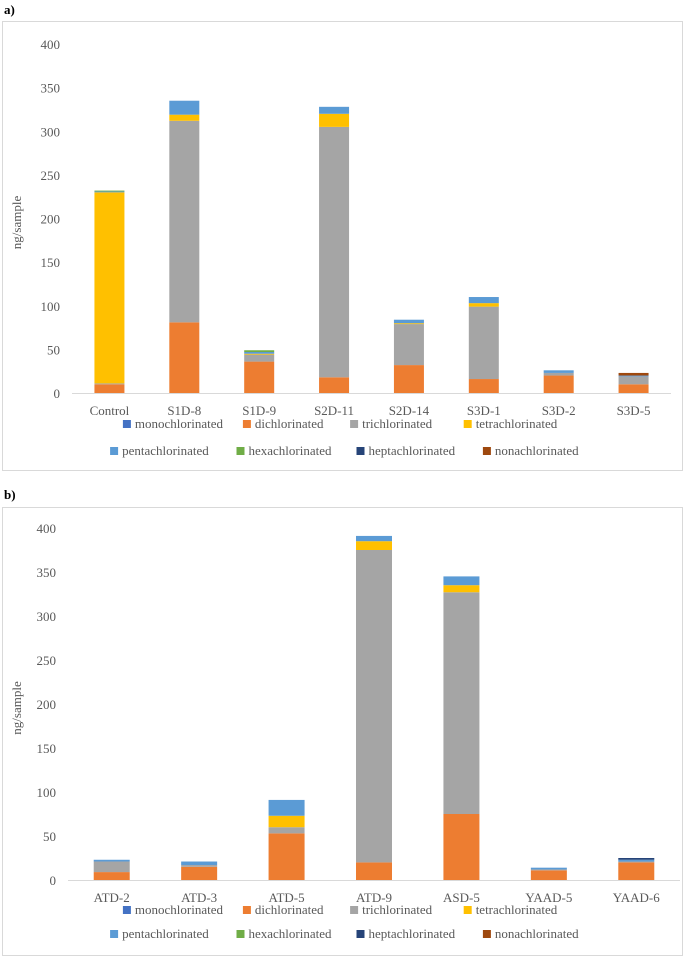 This screenshot has width=685, height=962. Describe the element at coordinates (374, 897) in the screenshot. I see `x-tick-label: ATD-9` at that location.